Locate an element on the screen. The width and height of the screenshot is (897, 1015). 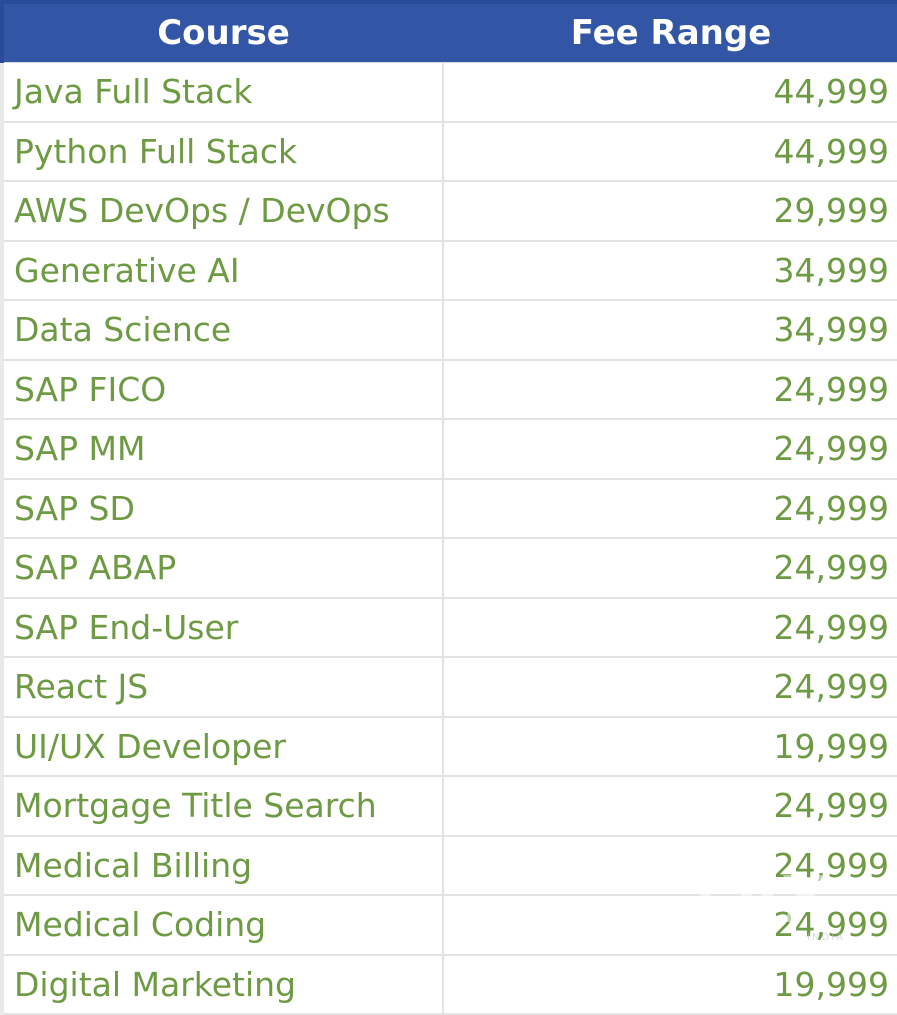
table-row: SAP MM 24,999 is located at coordinates (448, 449).